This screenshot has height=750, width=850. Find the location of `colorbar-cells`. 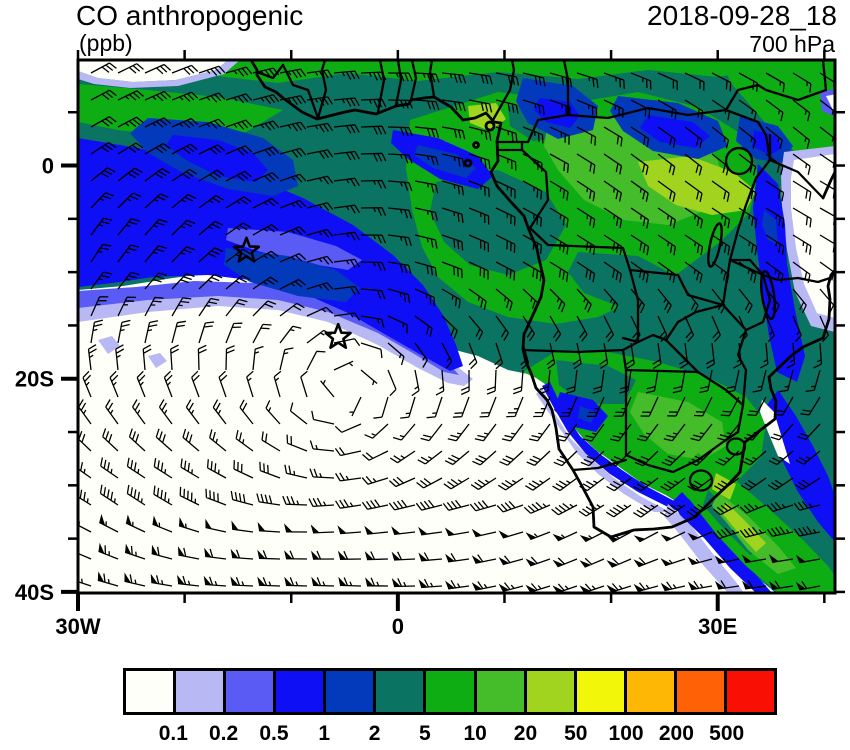

colorbar-cells is located at coordinates (450, 691).